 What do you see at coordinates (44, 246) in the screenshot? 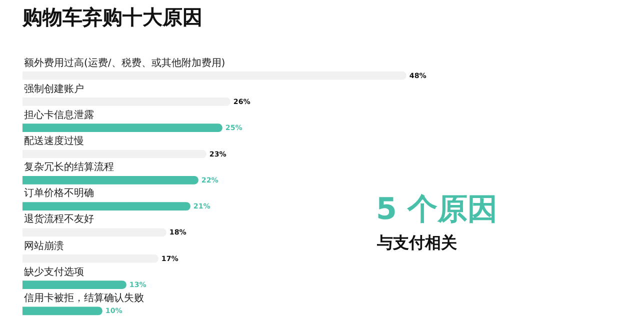
I see `y-tick-label: 网站崩溃` at bounding box center [44, 246].